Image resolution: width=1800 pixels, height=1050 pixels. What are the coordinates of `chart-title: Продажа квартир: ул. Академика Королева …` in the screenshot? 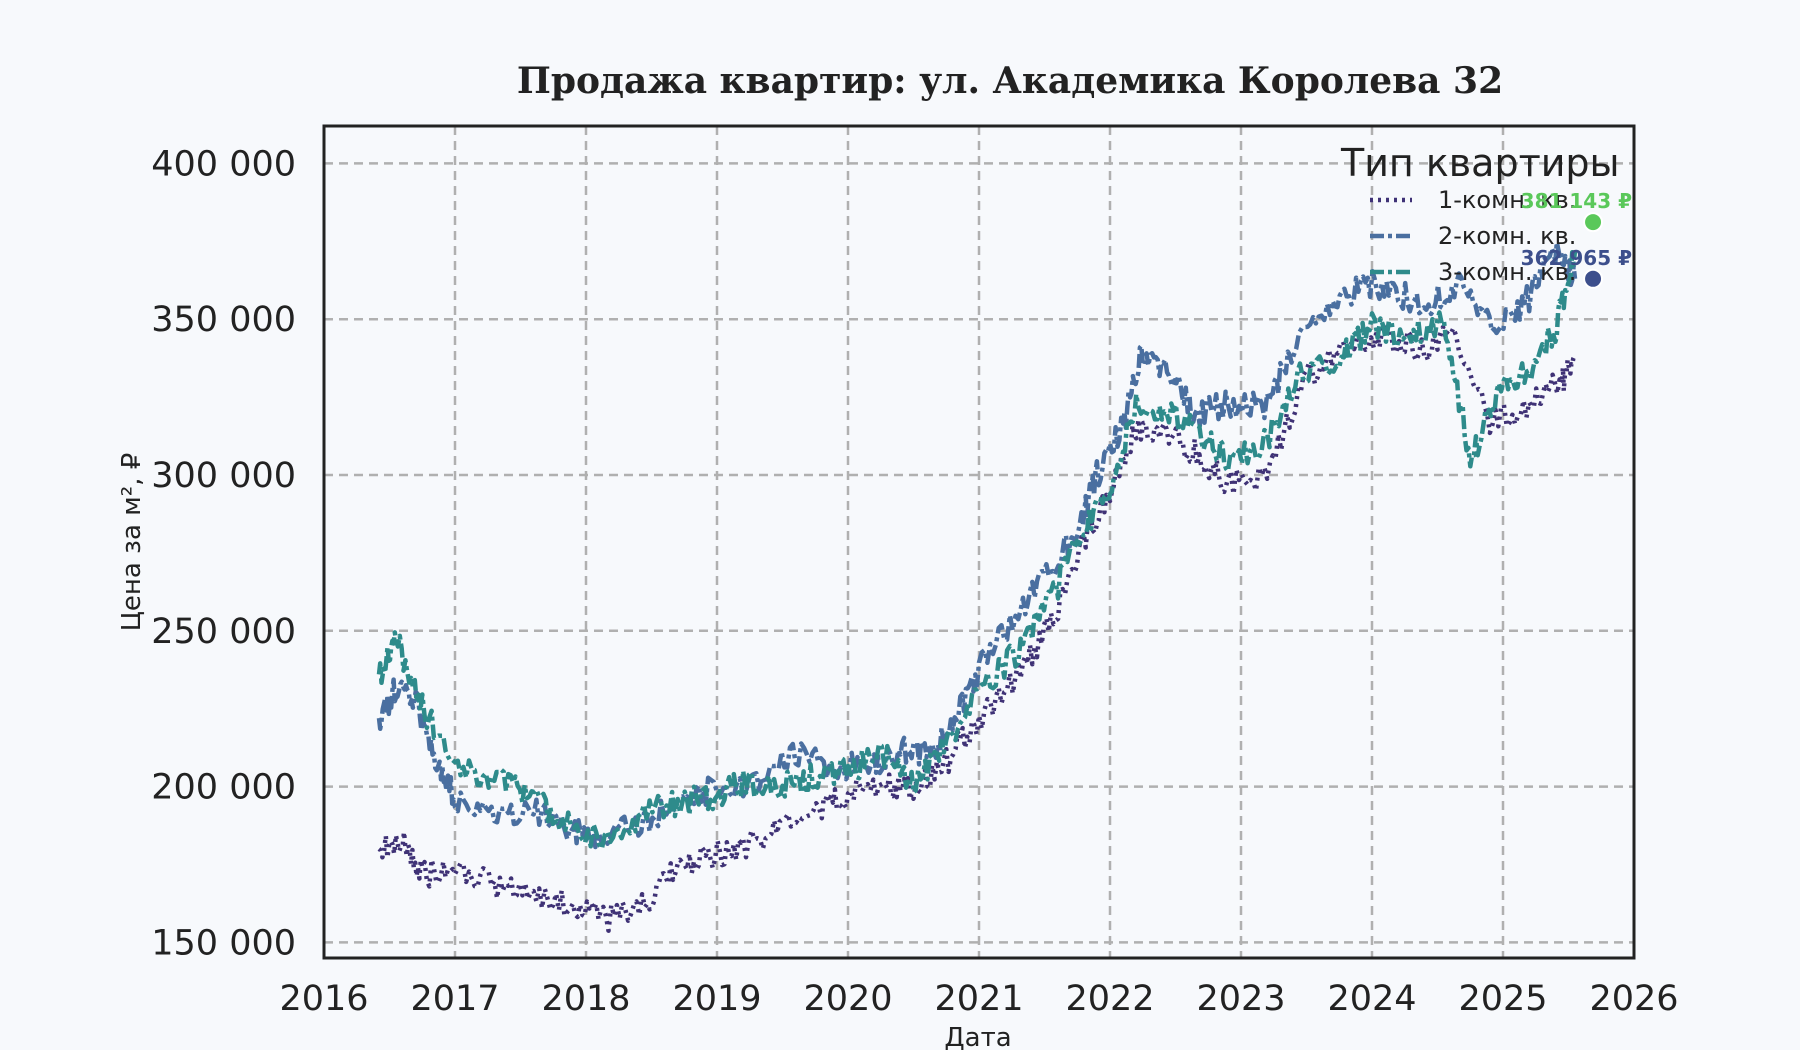 It's located at (1010, 81).